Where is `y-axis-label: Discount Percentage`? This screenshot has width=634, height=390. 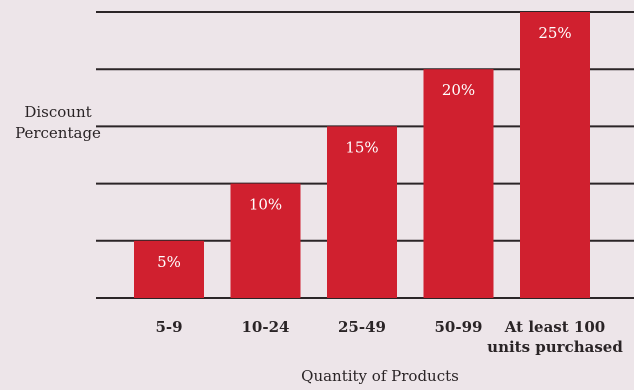
y-axis-label: Discount Percentage is located at coordinates (58, 123).